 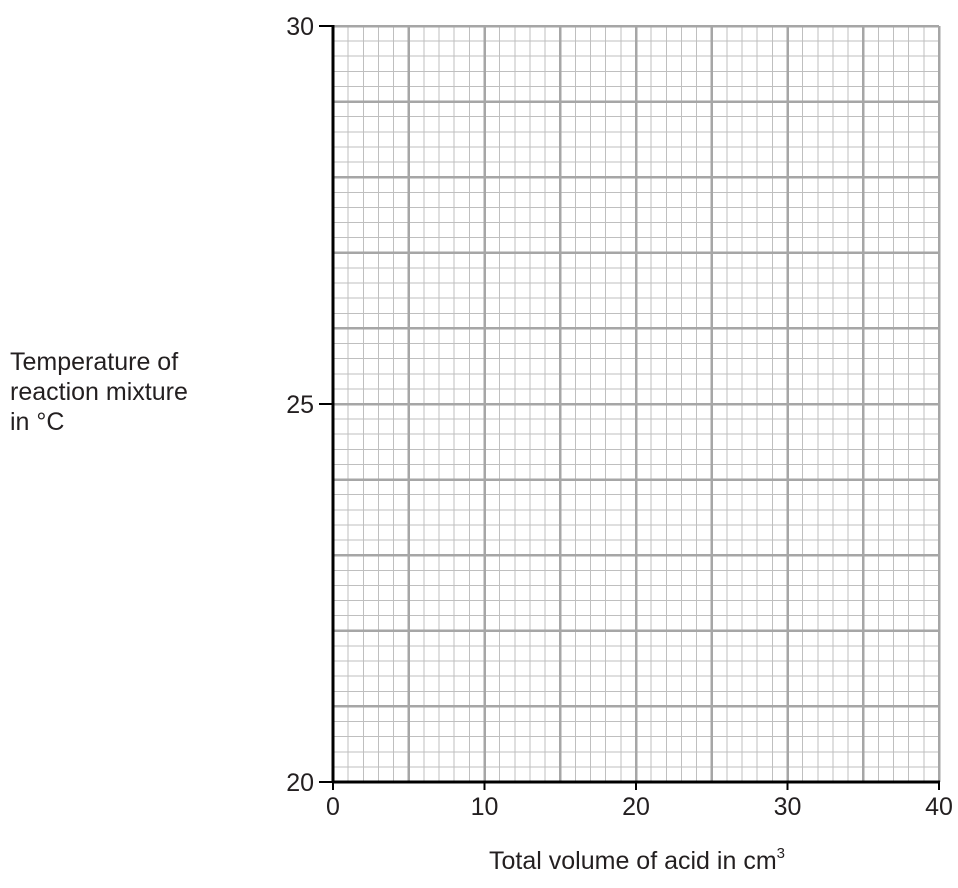 What do you see at coordinates (300, 27) in the screenshot?
I see `y-tick-label: 30` at bounding box center [300, 27].